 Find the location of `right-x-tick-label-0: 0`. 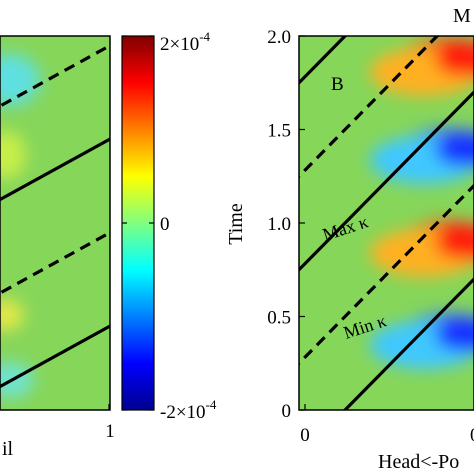

right-x-tick-label-0: 0 is located at coordinates (305, 435).